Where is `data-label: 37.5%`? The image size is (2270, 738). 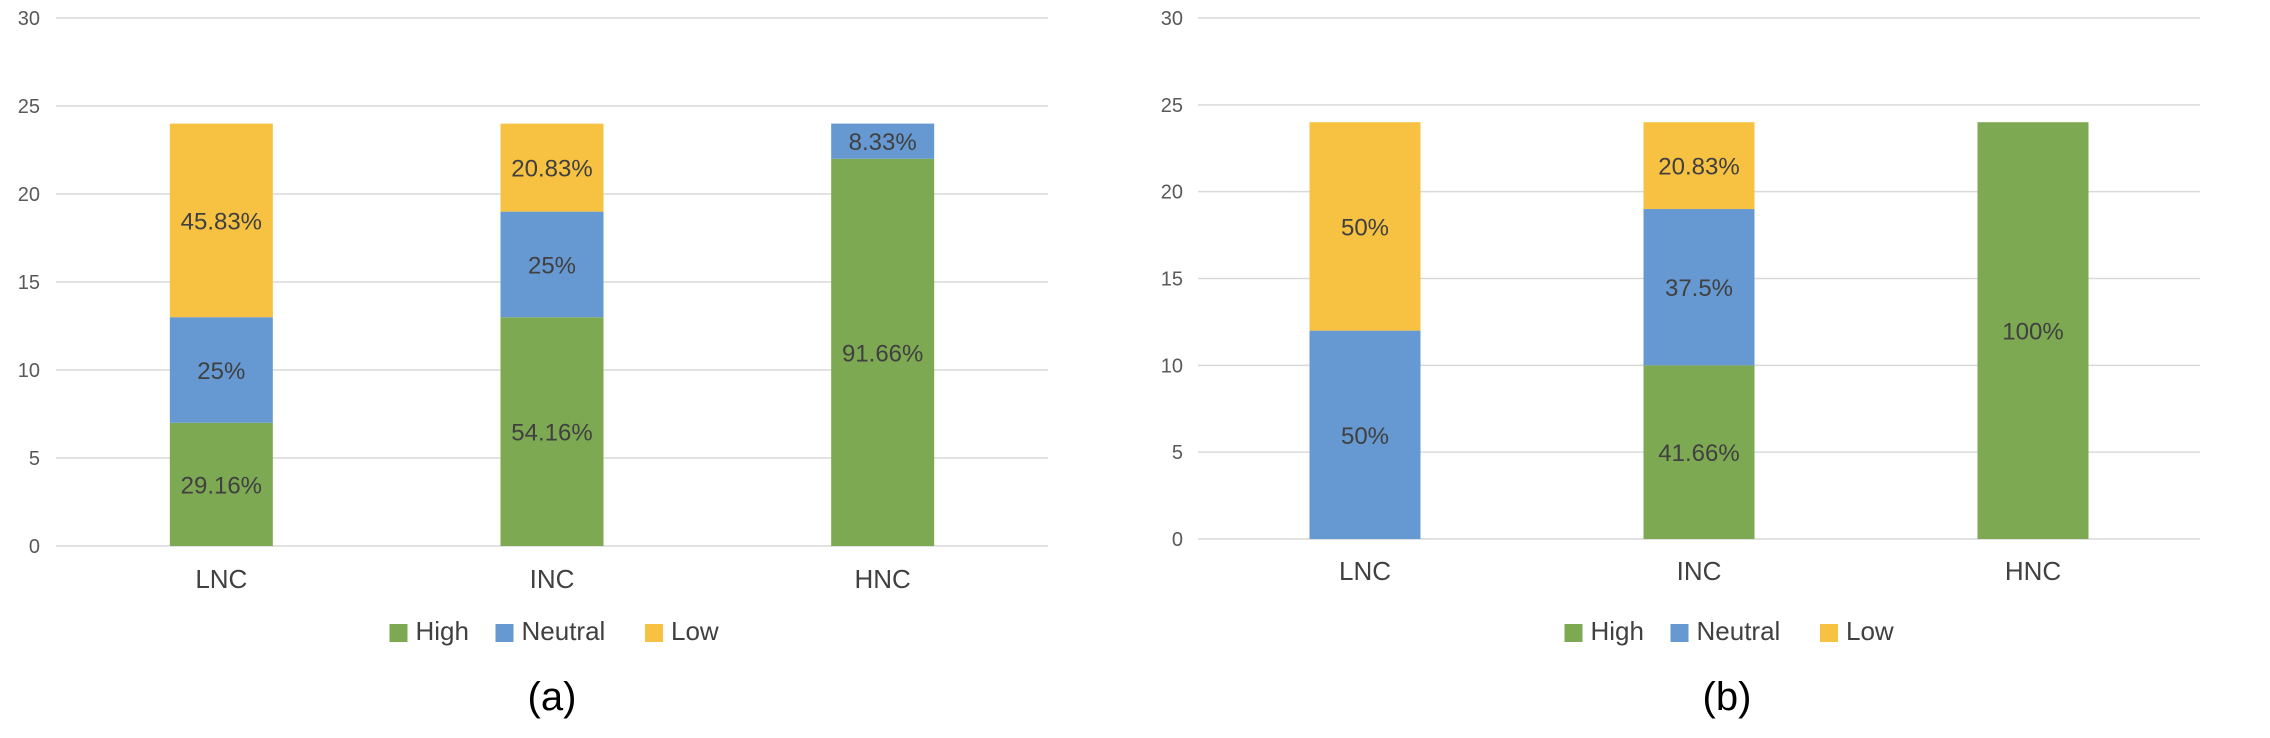
data-label: 37.5% is located at coordinates (1699, 288).